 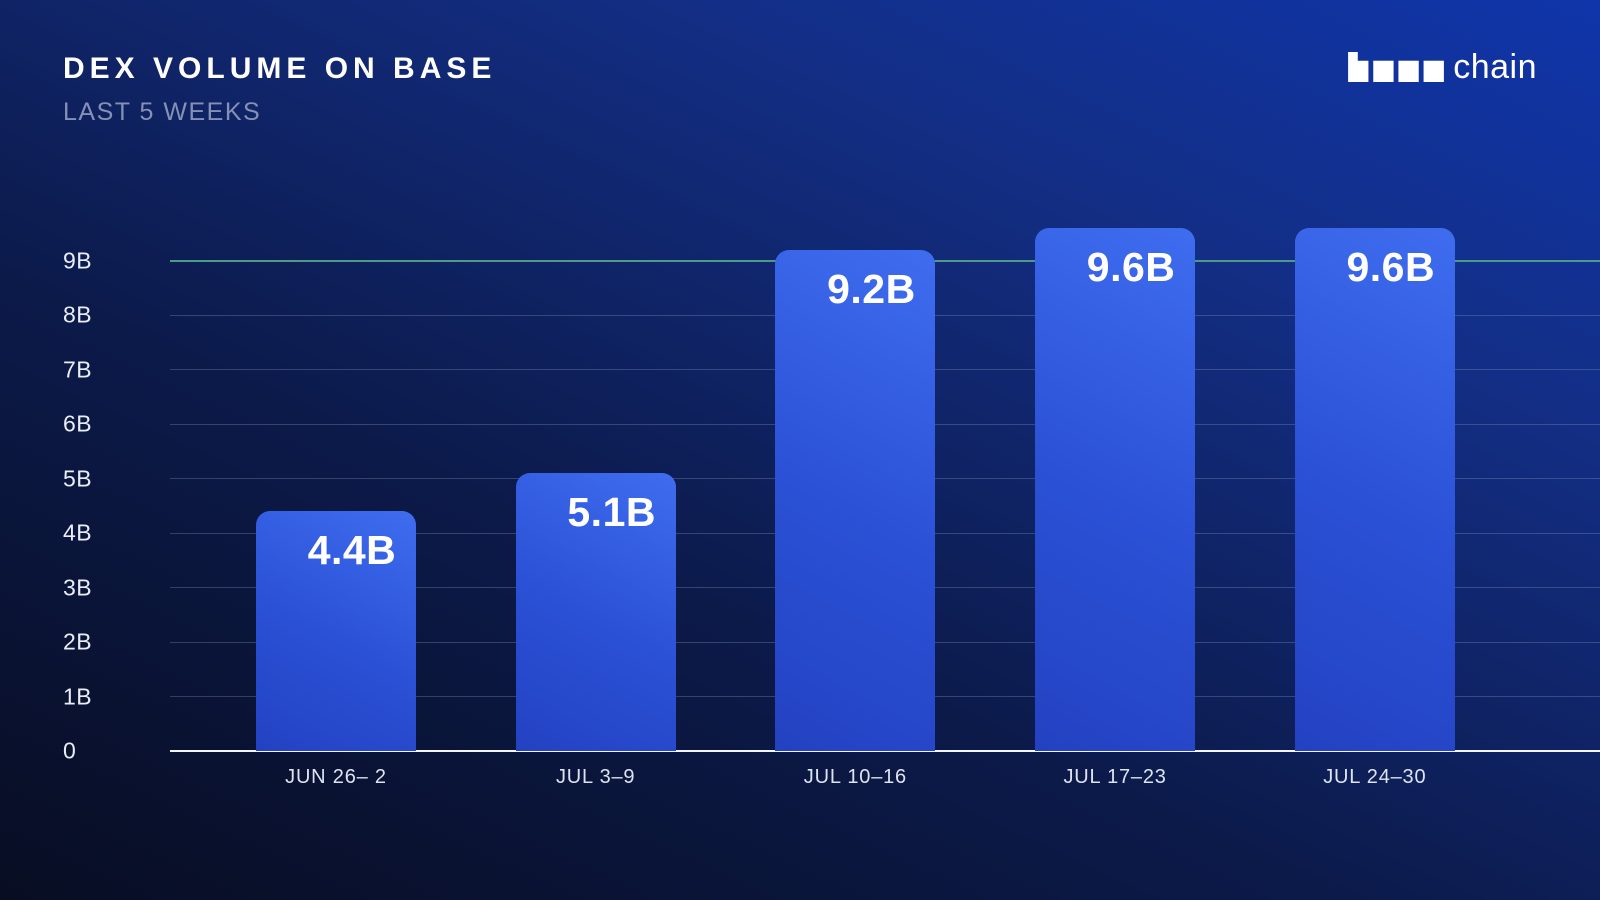 What do you see at coordinates (336, 631) in the screenshot?
I see `bar-jun-26-2: 4.4B` at bounding box center [336, 631].